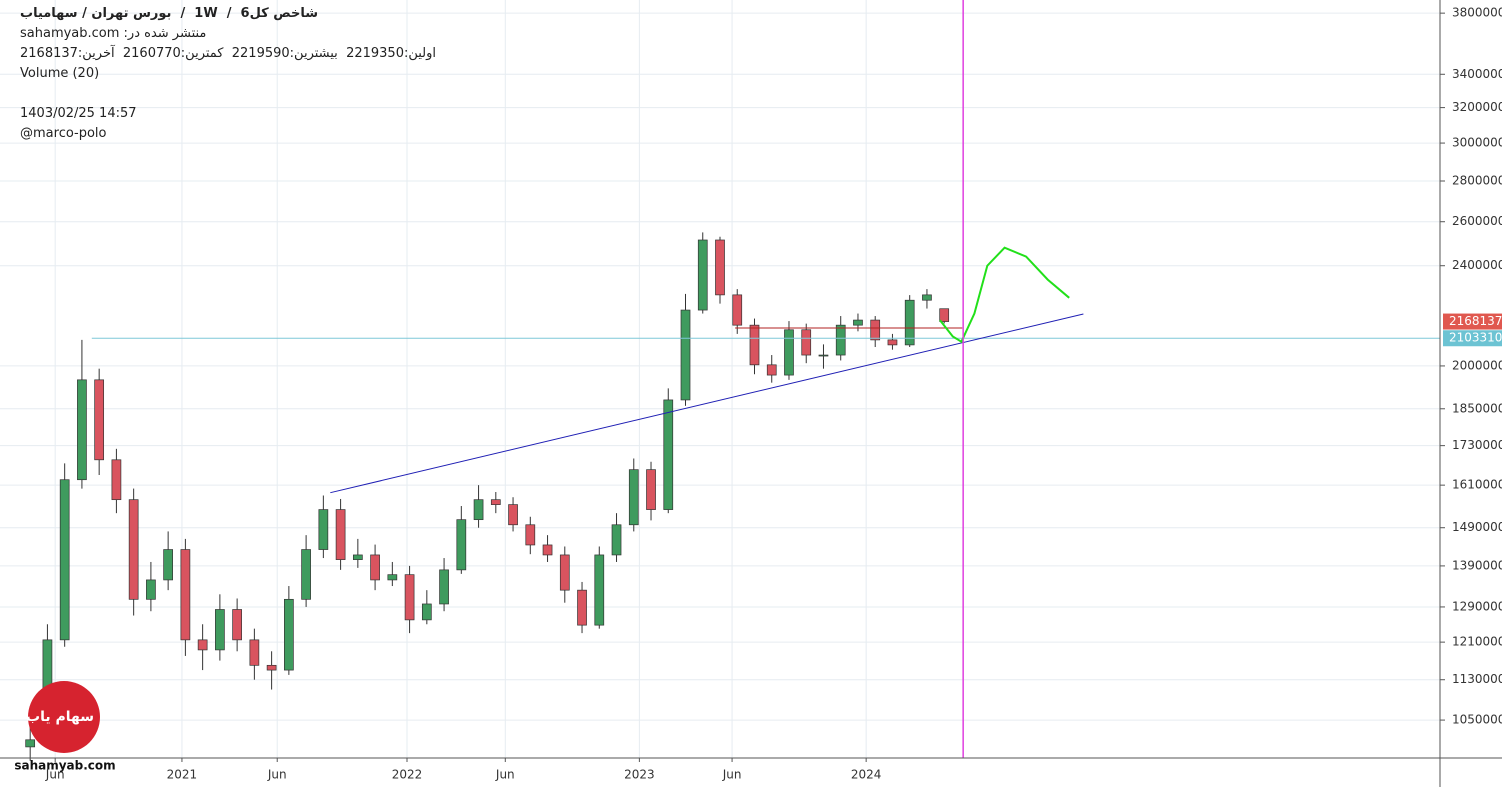 The height and width of the screenshot is (787, 1502). What do you see at coordinates (60, 73) in the screenshot?
I see `volume-label: Volume (20)` at bounding box center [60, 73].